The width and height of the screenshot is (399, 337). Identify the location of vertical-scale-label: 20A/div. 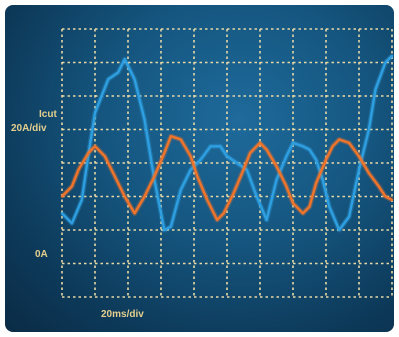
(29, 128).